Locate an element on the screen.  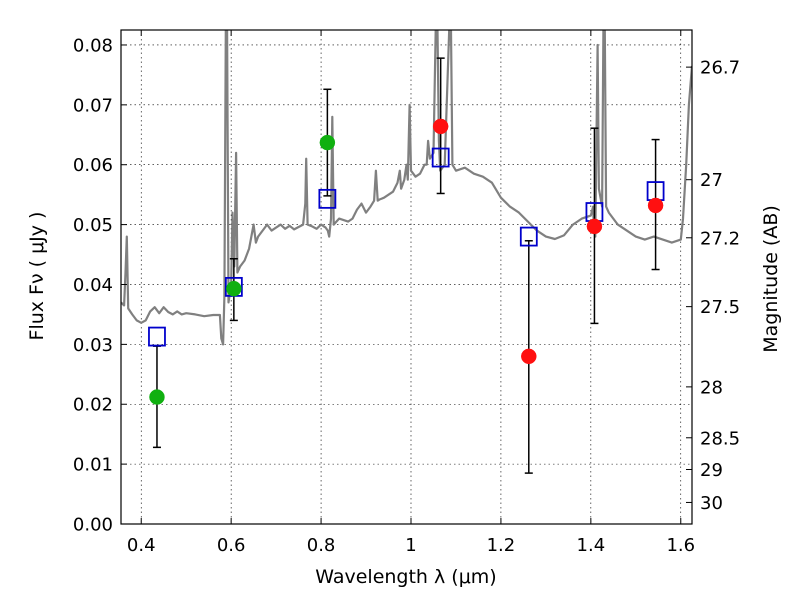
y-axis-right: 26.7 27 27.2 27.5 28 28.5 29 30 is located at coordinates (713, 286).